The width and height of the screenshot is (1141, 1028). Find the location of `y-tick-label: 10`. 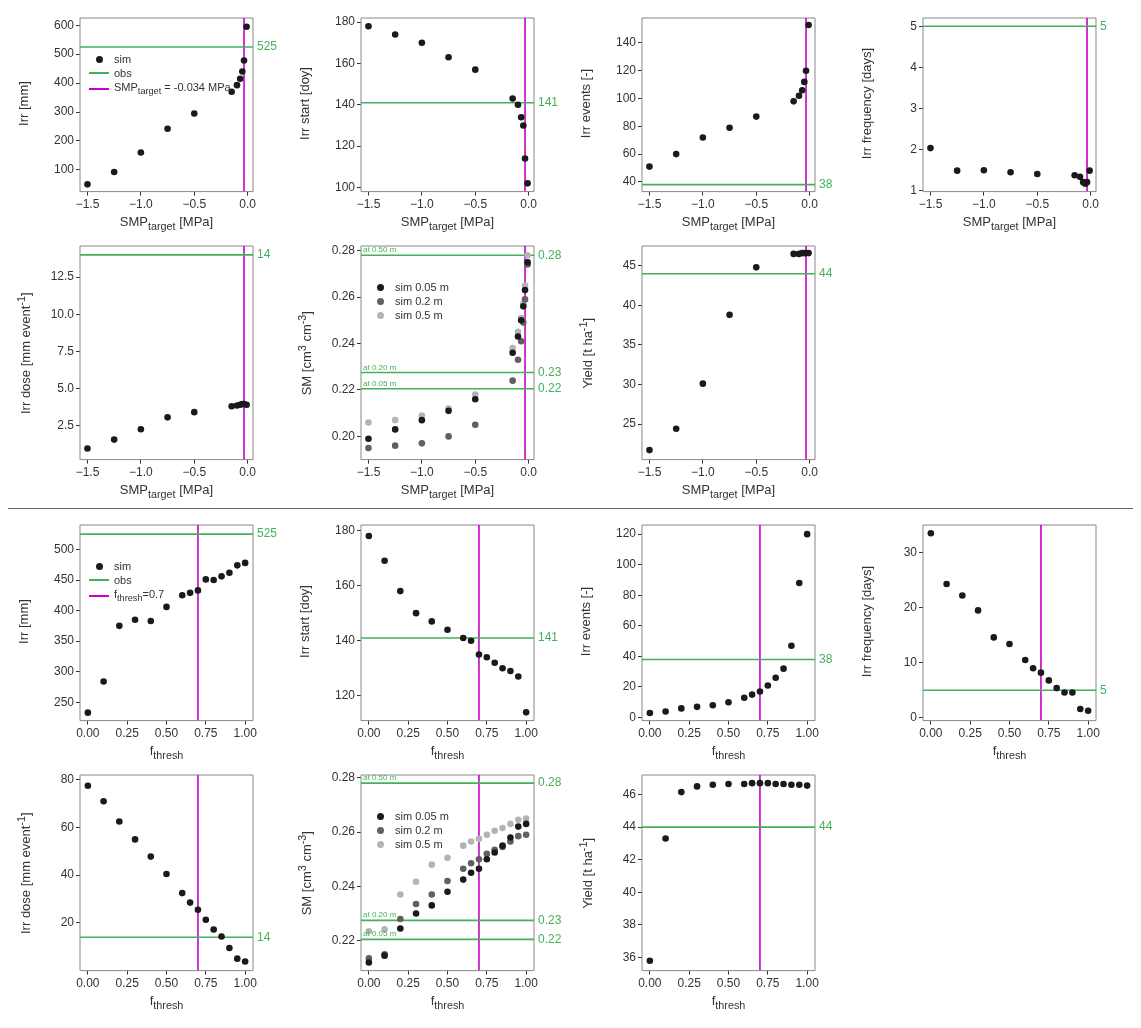

y-tick-label: 10 is located at coordinates (910, 662).